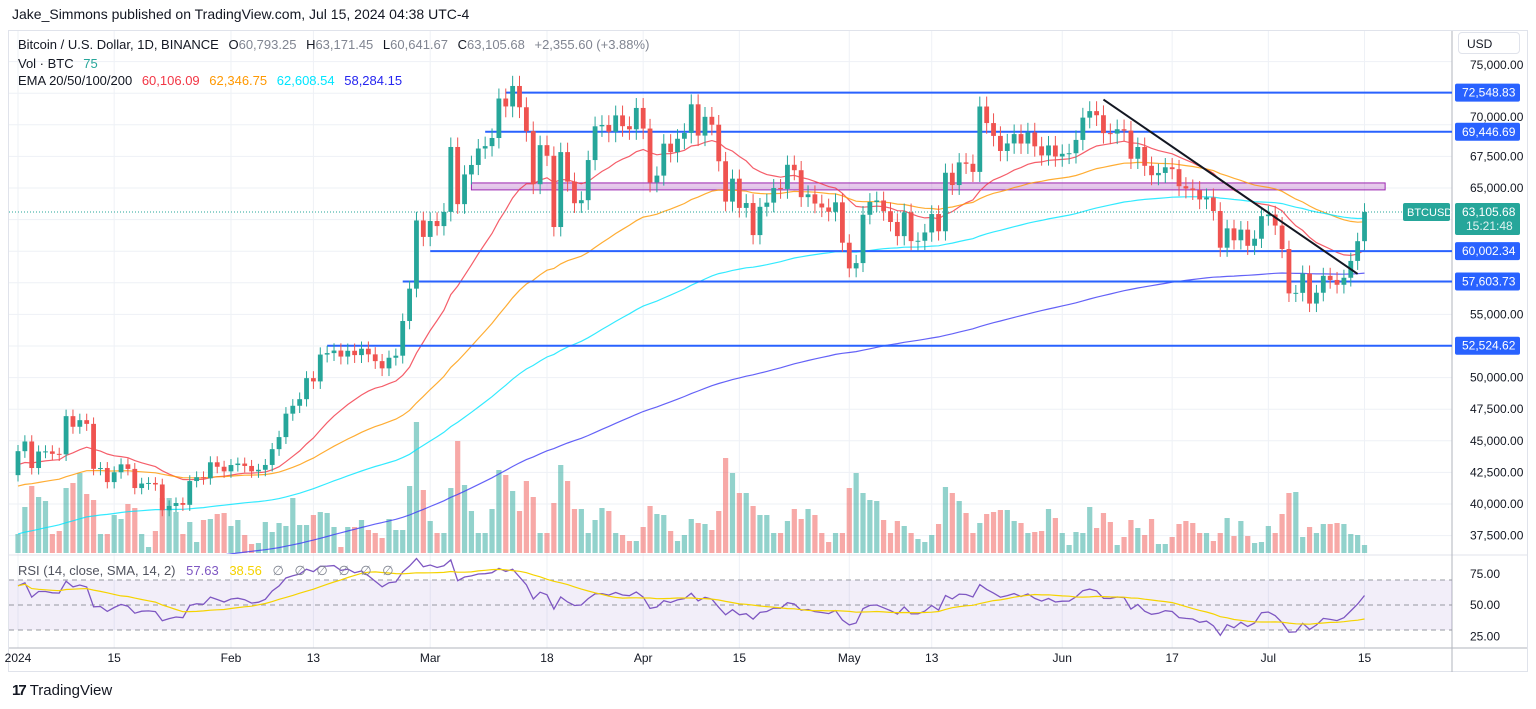 Image resolution: width=1536 pixels, height=709 pixels. Describe the element at coordinates (344, 44) in the screenshot. I see `high-value: 63,171.45` at that location.